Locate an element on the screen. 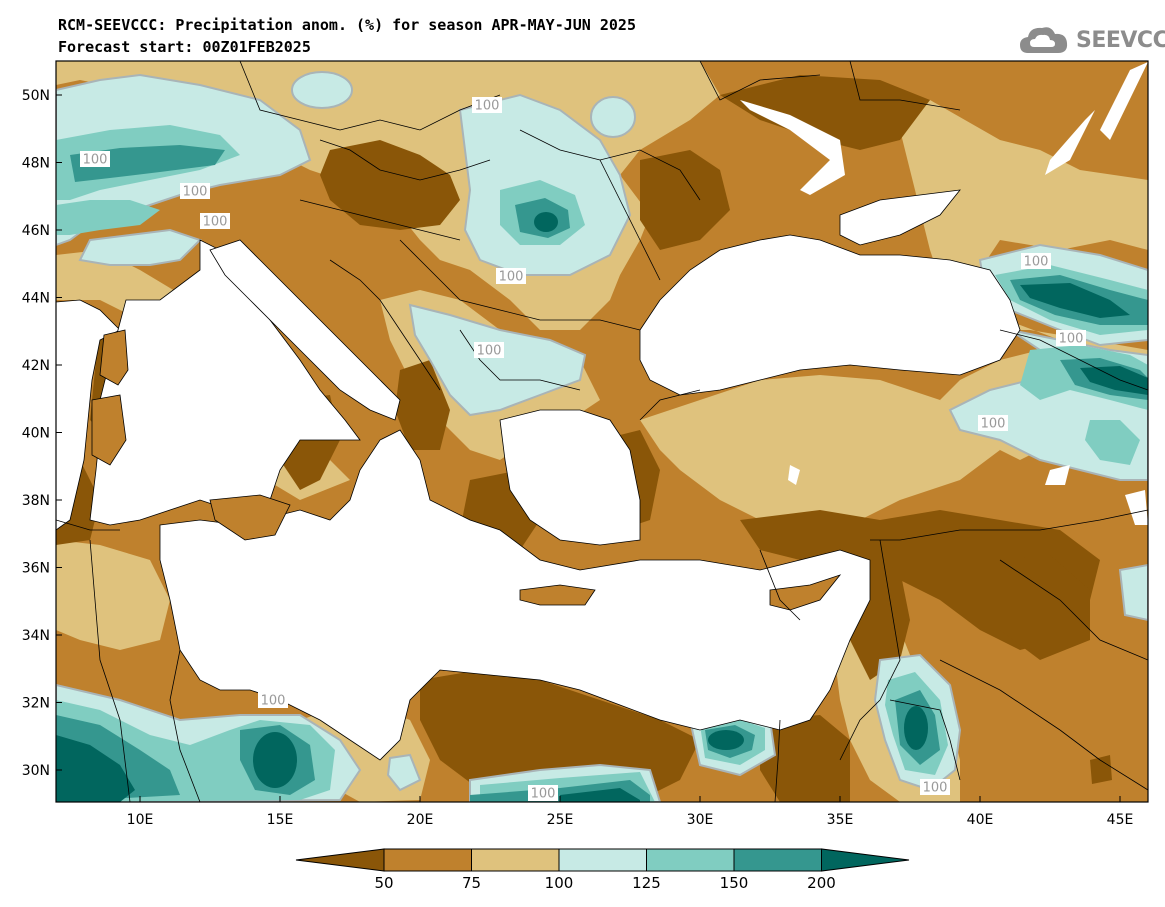  colorbar-legend: 50 75 100 125 150 200 is located at coordinates (602, 870).